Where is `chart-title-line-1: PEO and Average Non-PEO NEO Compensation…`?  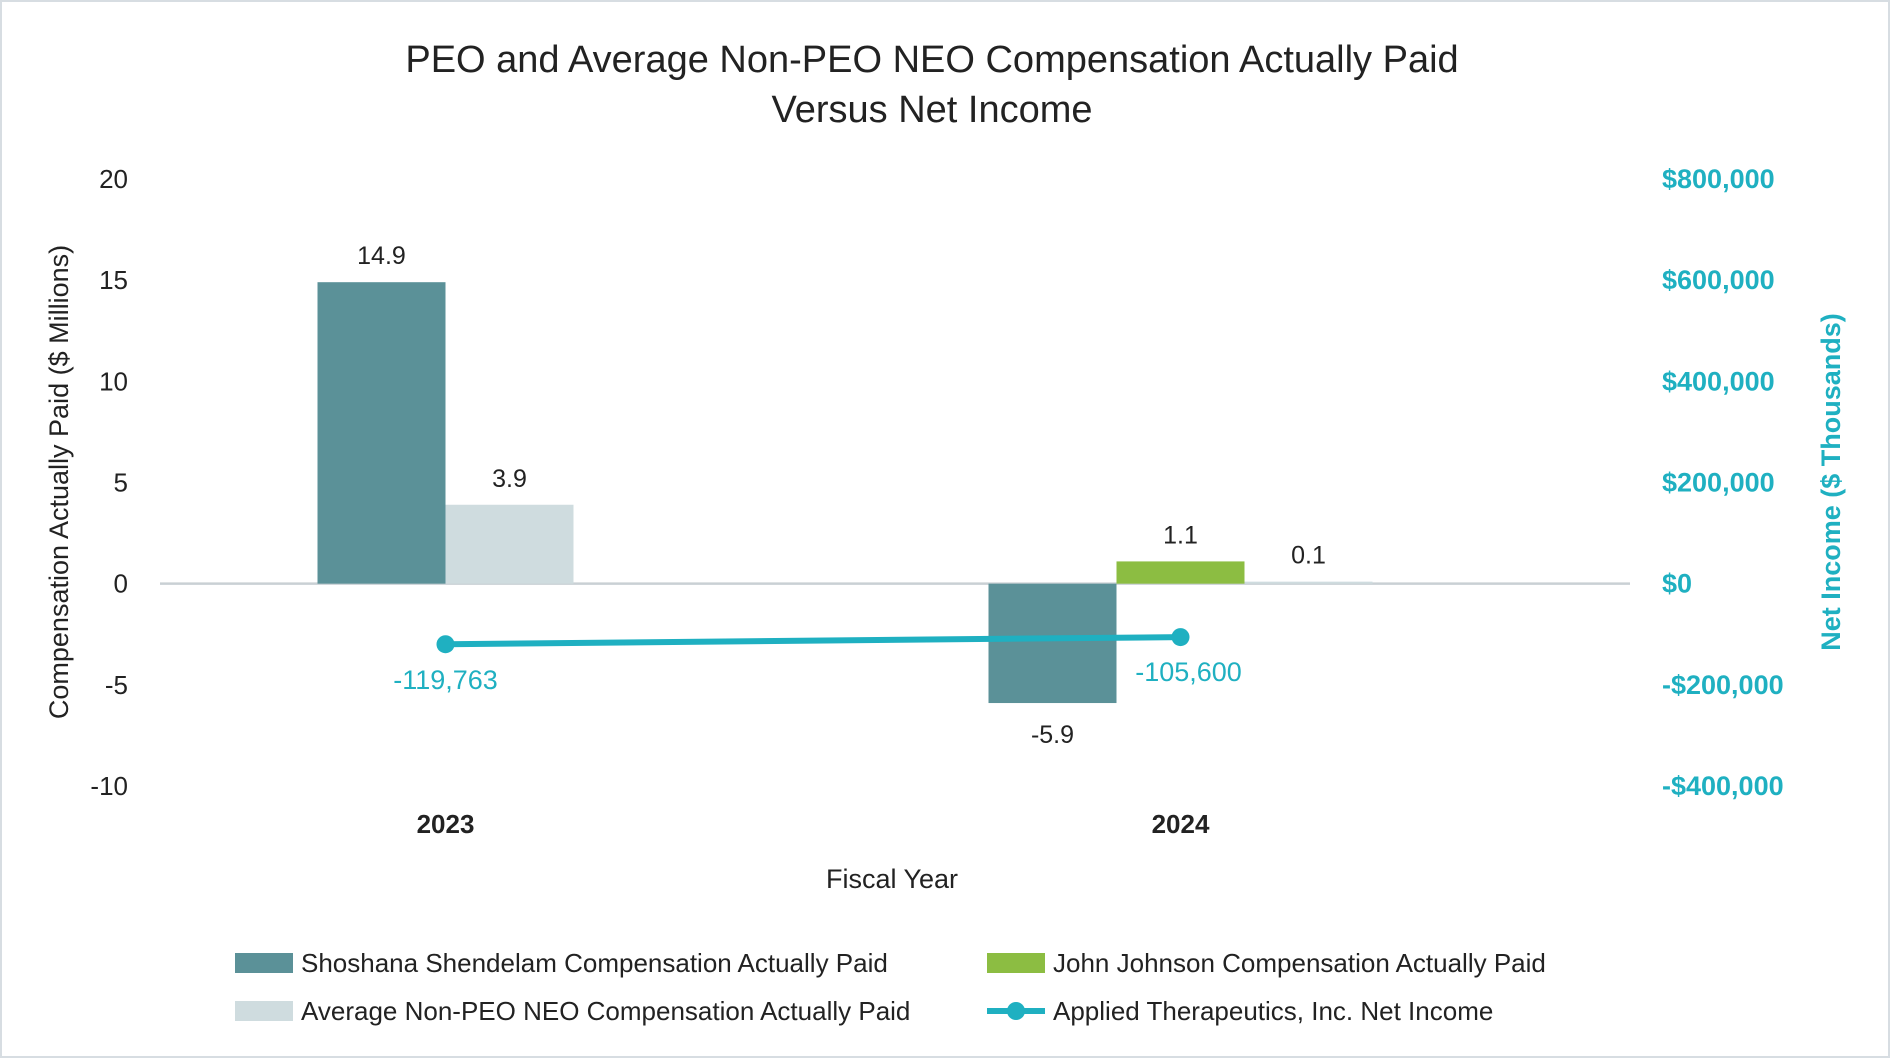 chart-title-line-1: PEO and Average Non-PEO NEO Compensation… is located at coordinates (931, 60).